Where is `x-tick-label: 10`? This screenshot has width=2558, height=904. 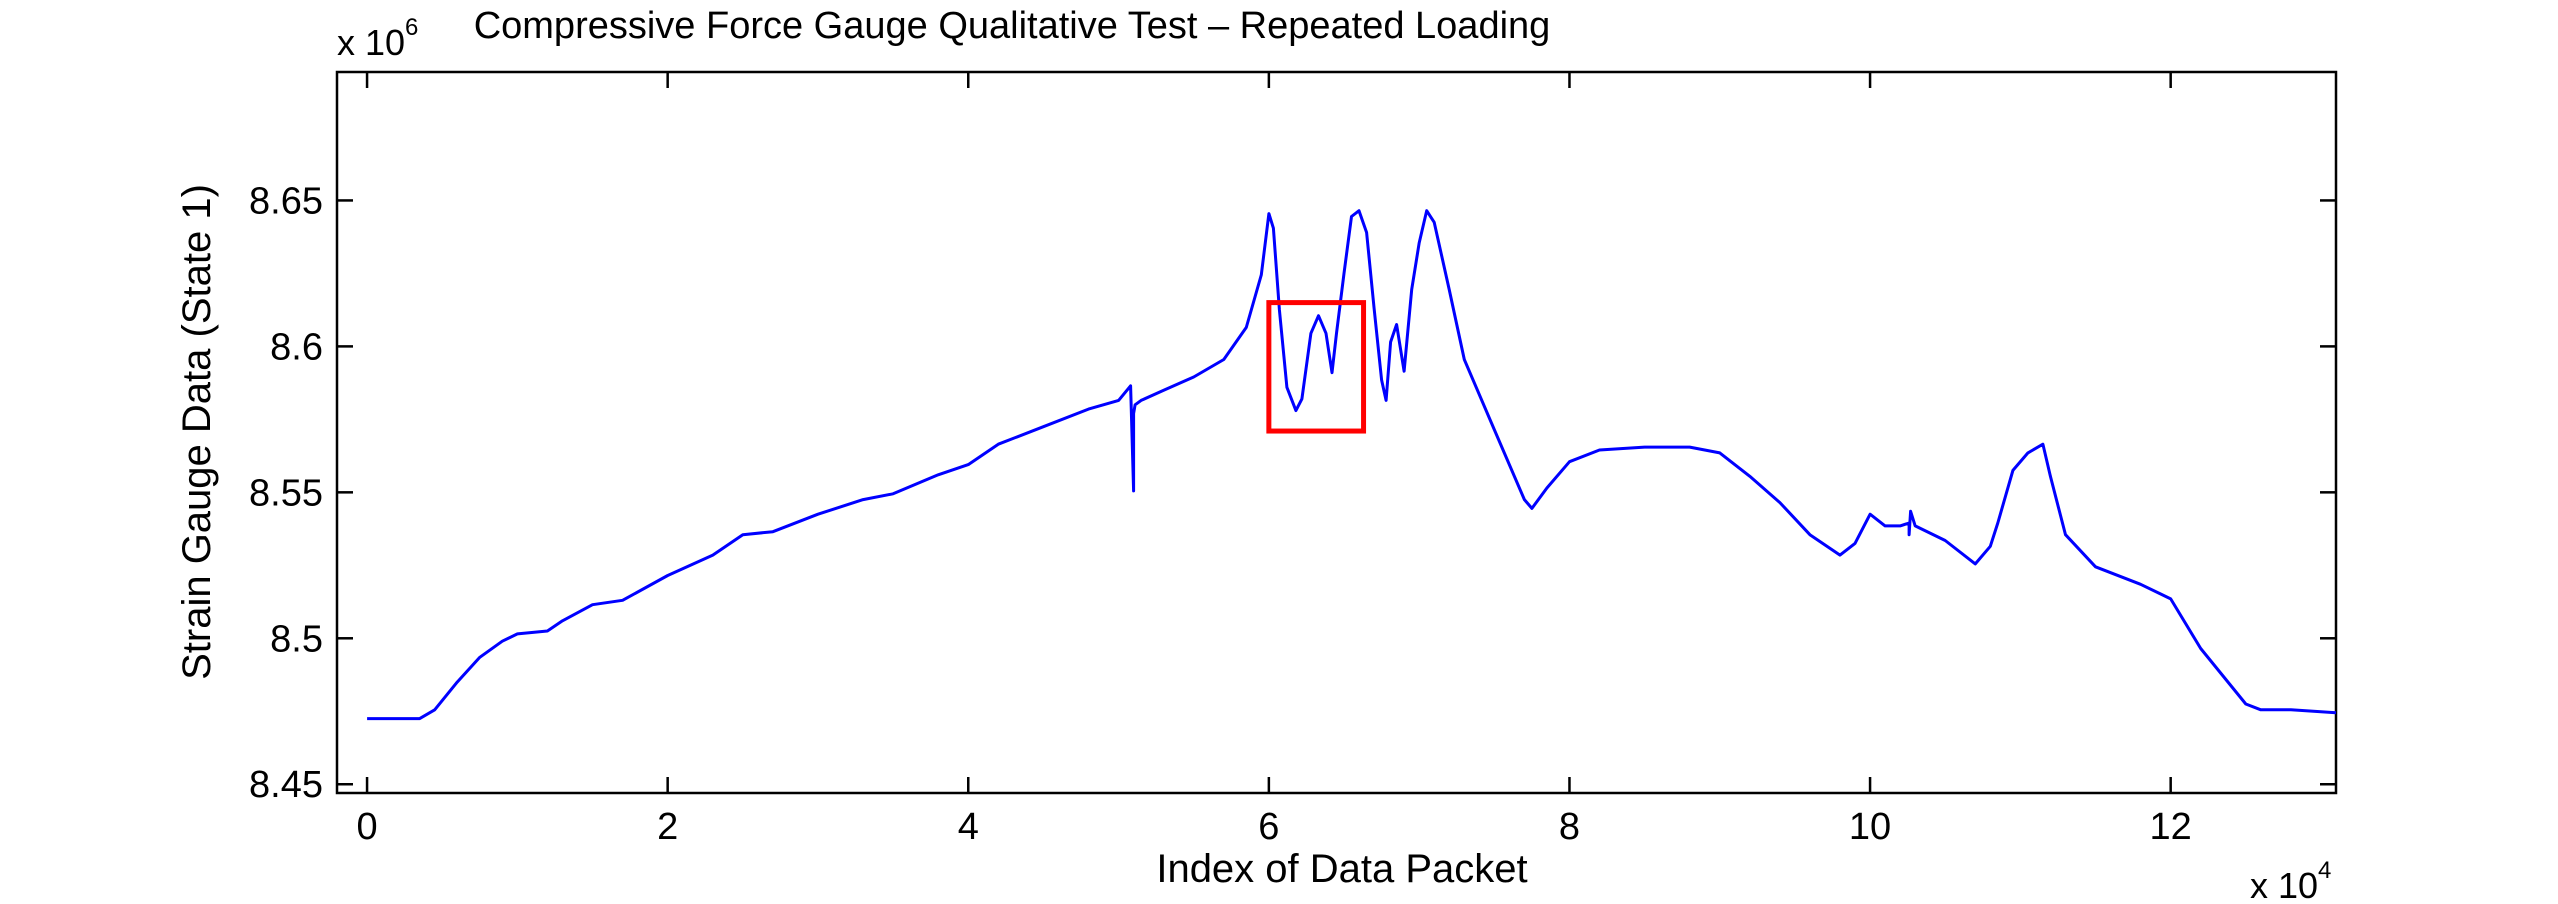 x-tick-label: 10 is located at coordinates (1870, 827).